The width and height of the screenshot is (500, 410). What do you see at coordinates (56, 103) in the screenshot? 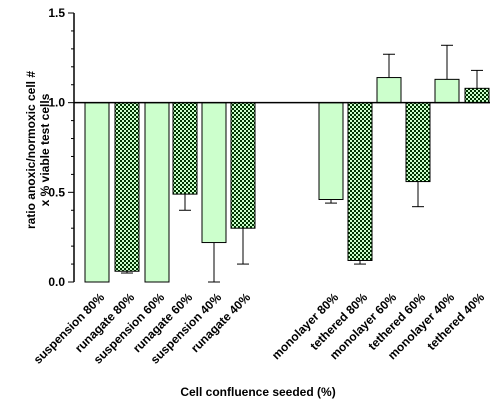
I see `y-tick-label: 1.0` at bounding box center [56, 103].